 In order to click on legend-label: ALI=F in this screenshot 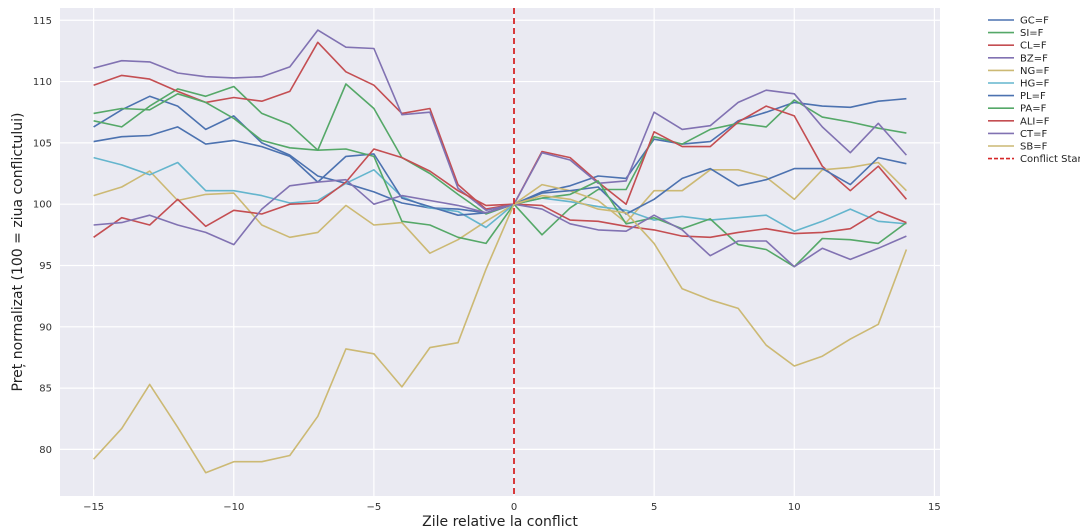, I will do `click(1035, 121)`.